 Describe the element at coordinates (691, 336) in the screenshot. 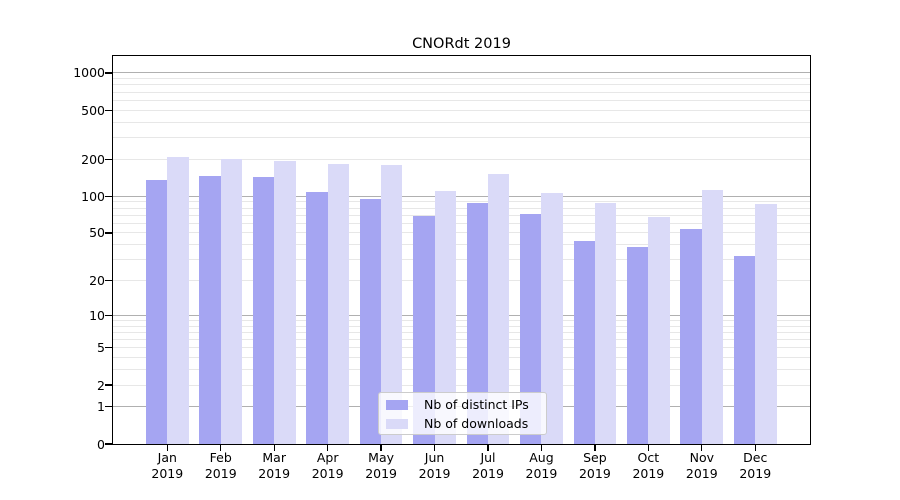

I see `bar-distinct-ips-nov` at that location.